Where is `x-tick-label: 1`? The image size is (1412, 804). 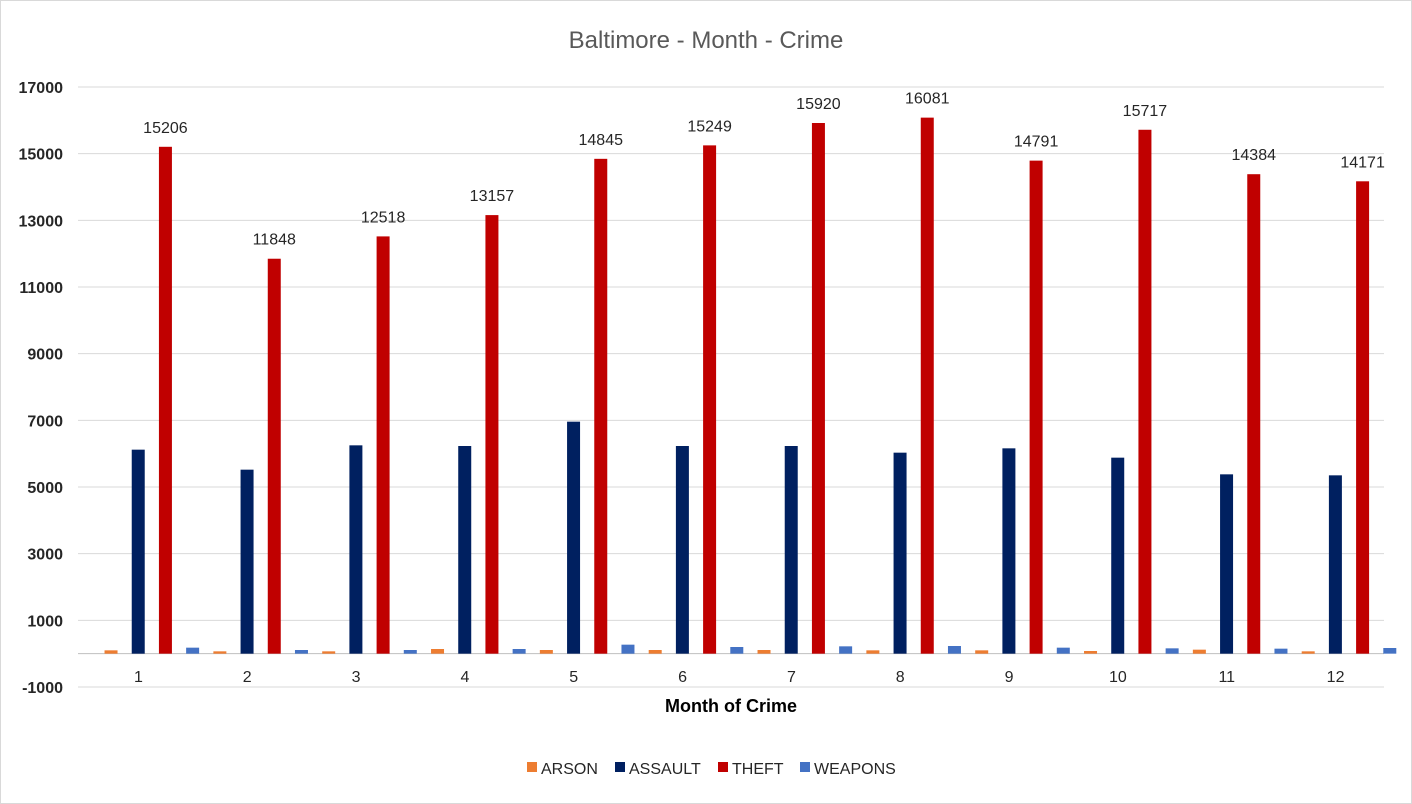
x-tick-label: 1 is located at coordinates (138, 677).